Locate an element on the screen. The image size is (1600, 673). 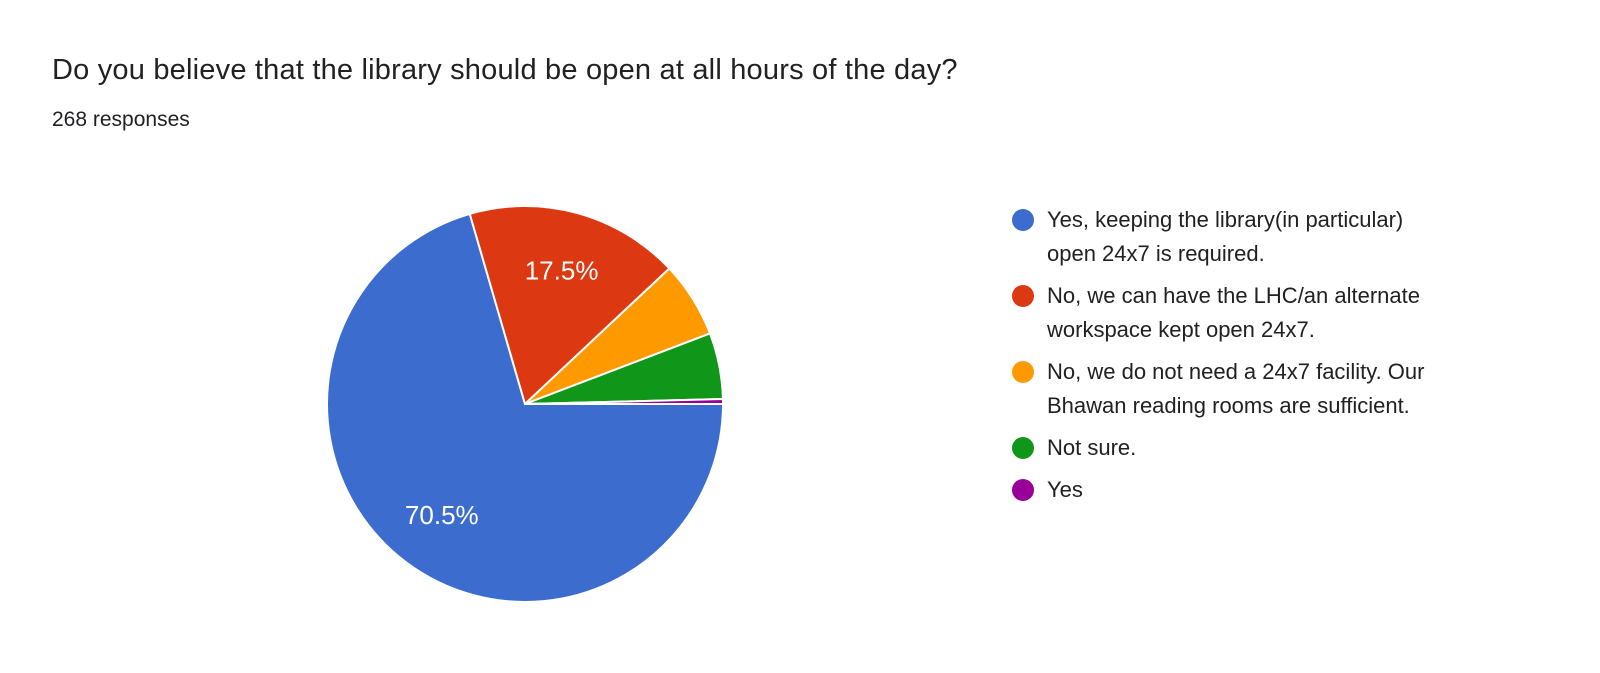
pie-chart: 70.5% 17.5% is located at coordinates (525, 404).